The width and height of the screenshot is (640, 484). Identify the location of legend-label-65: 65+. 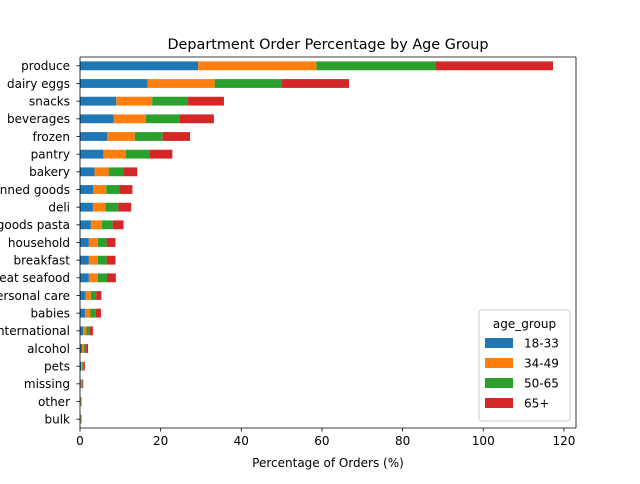
(536, 404).